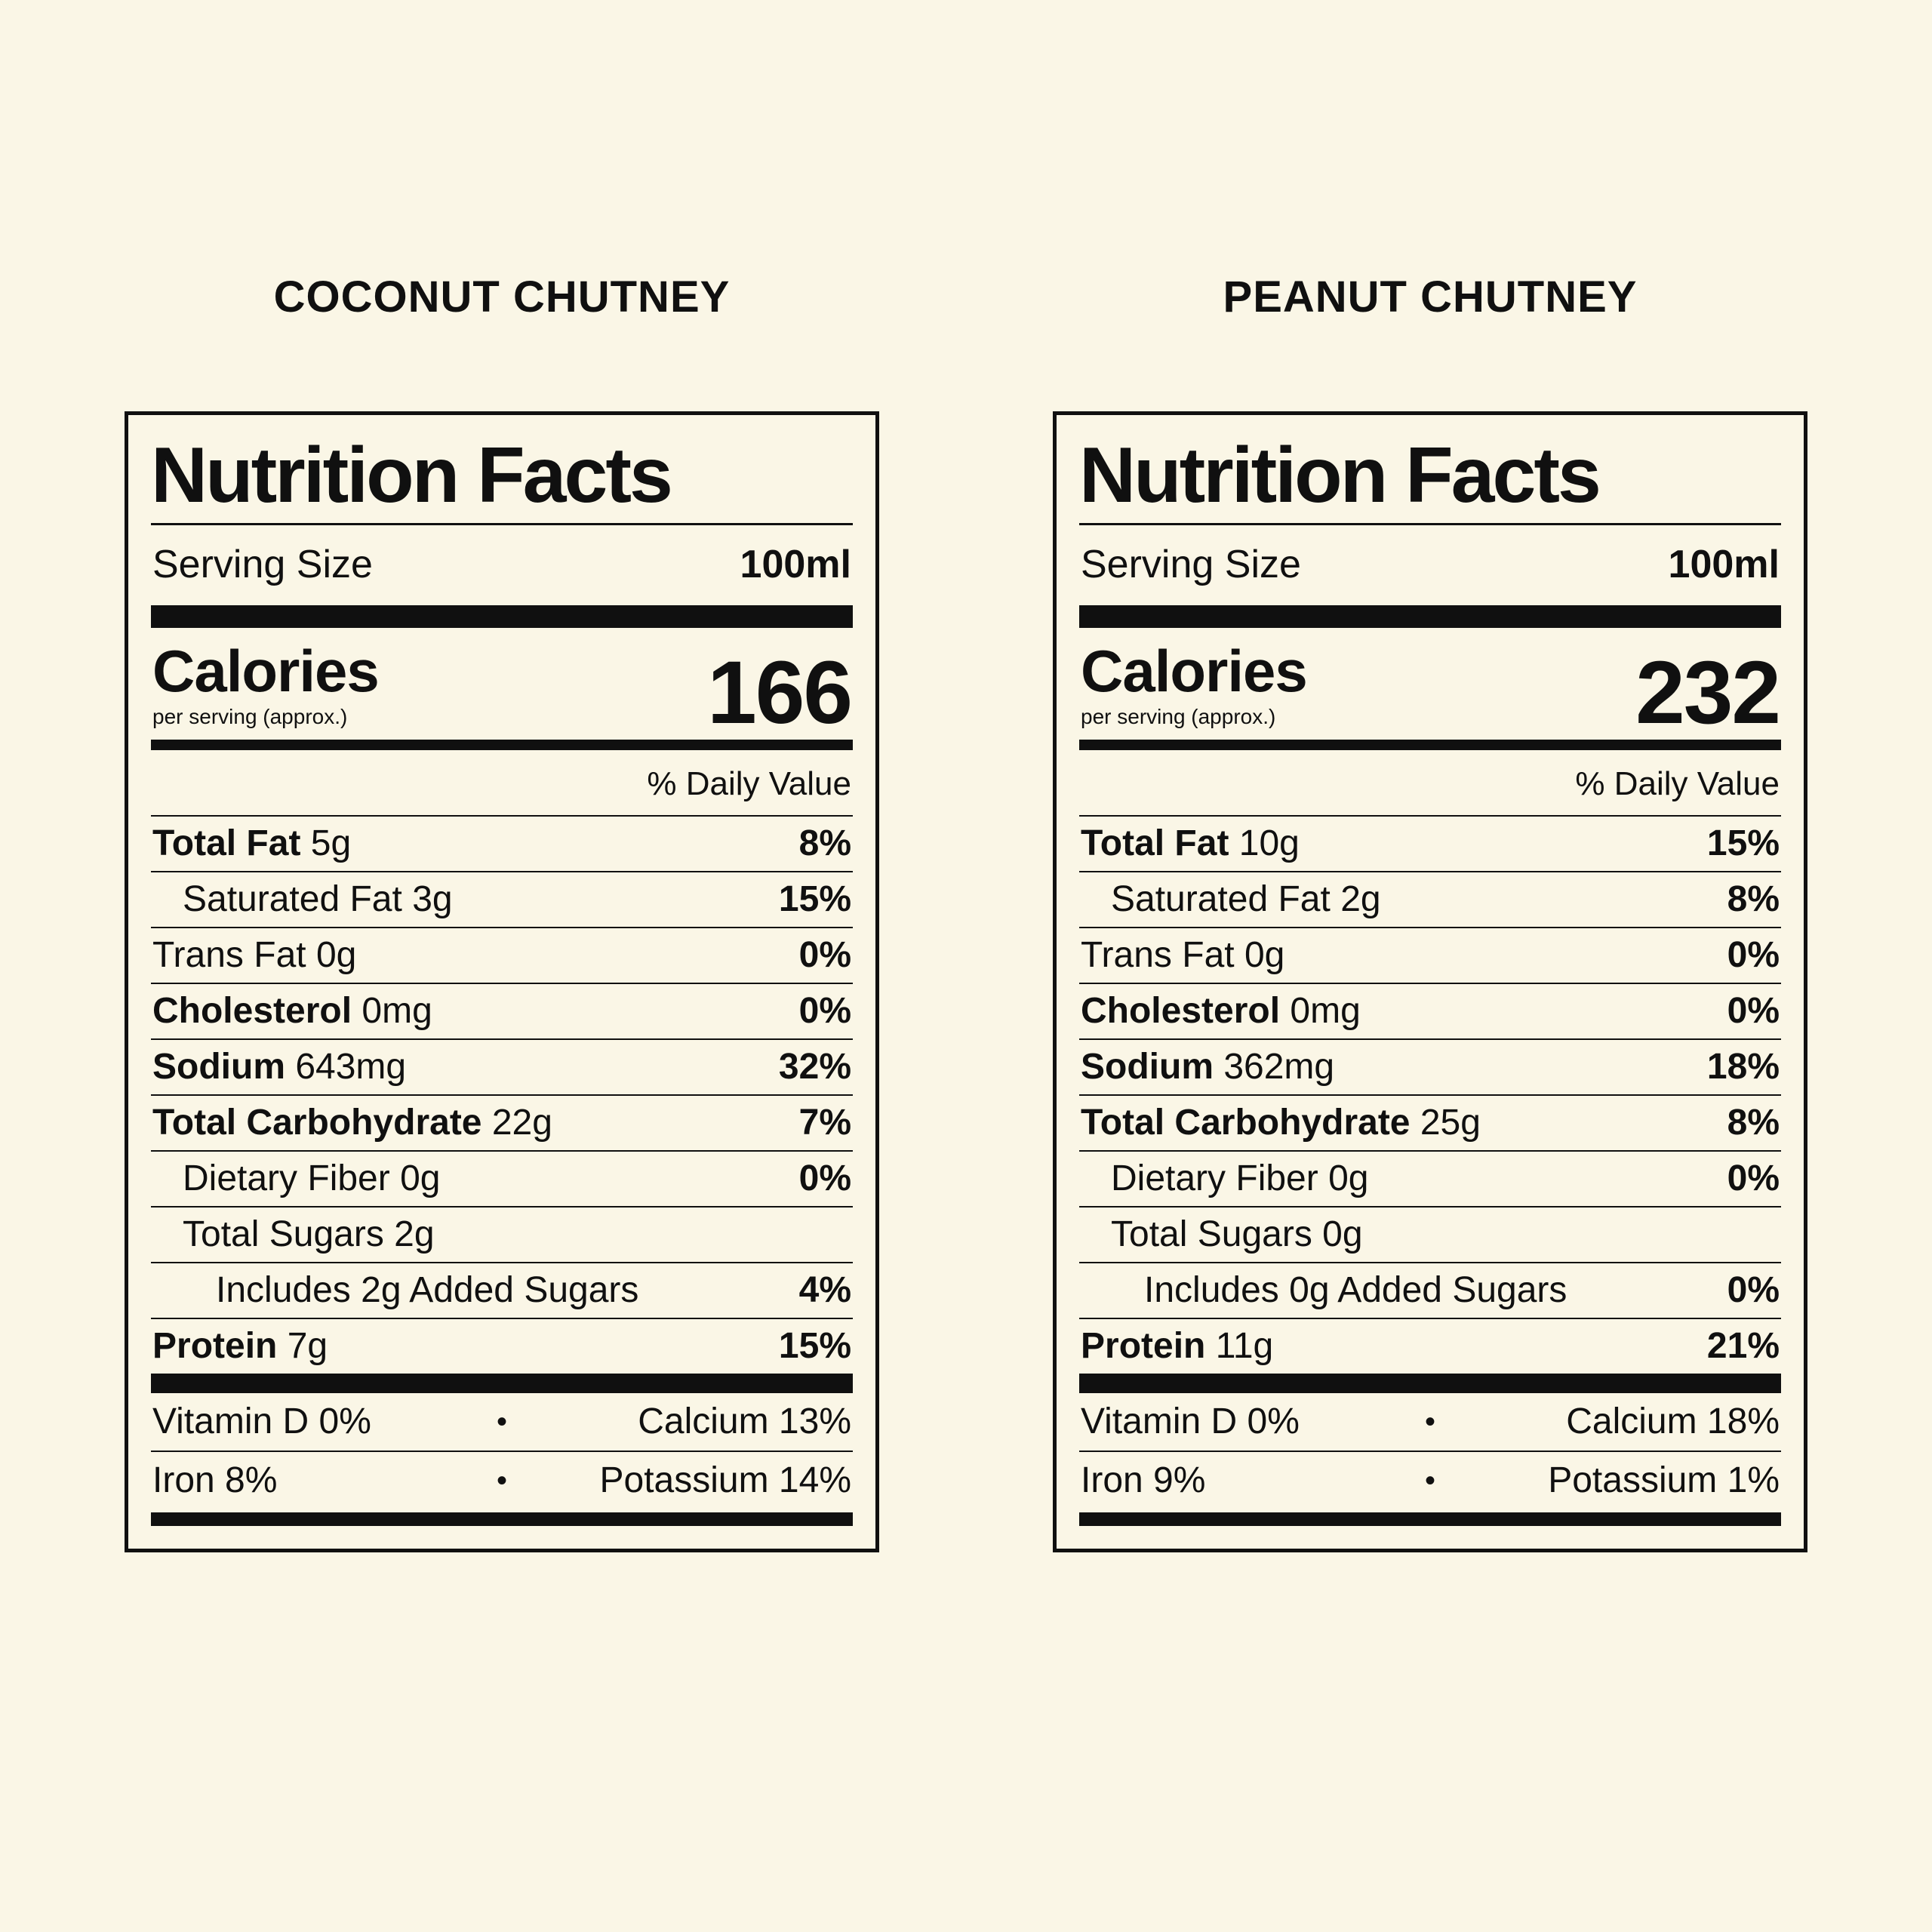  What do you see at coordinates (1430, 1234) in the screenshot?
I see `nutrient-row-total-sugars: Total Sugars 0g` at bounding box center [1430, 1234].